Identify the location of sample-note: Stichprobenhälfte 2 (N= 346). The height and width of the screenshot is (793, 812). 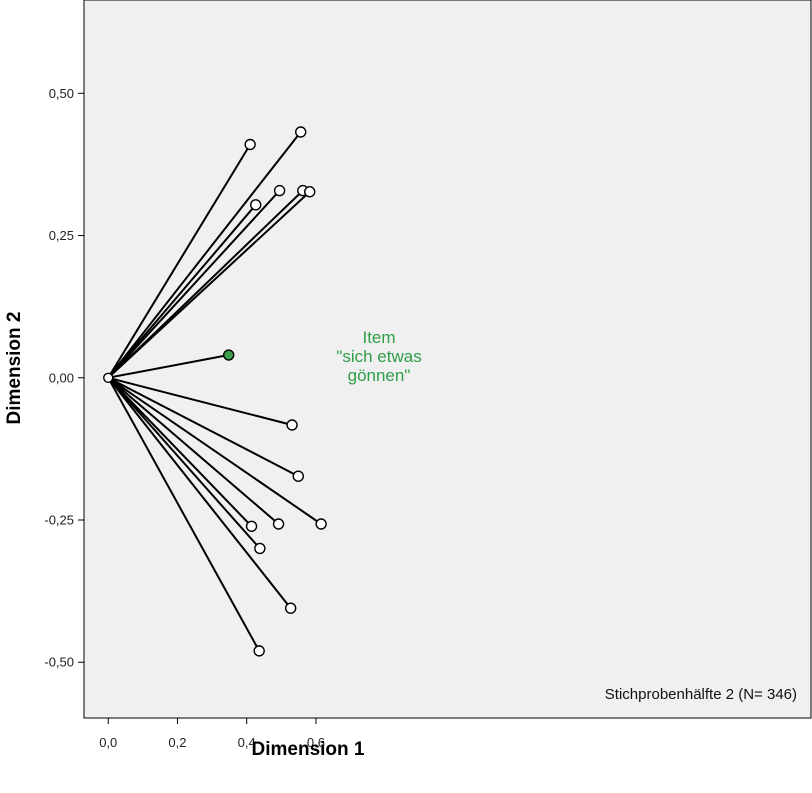
(701, 694).